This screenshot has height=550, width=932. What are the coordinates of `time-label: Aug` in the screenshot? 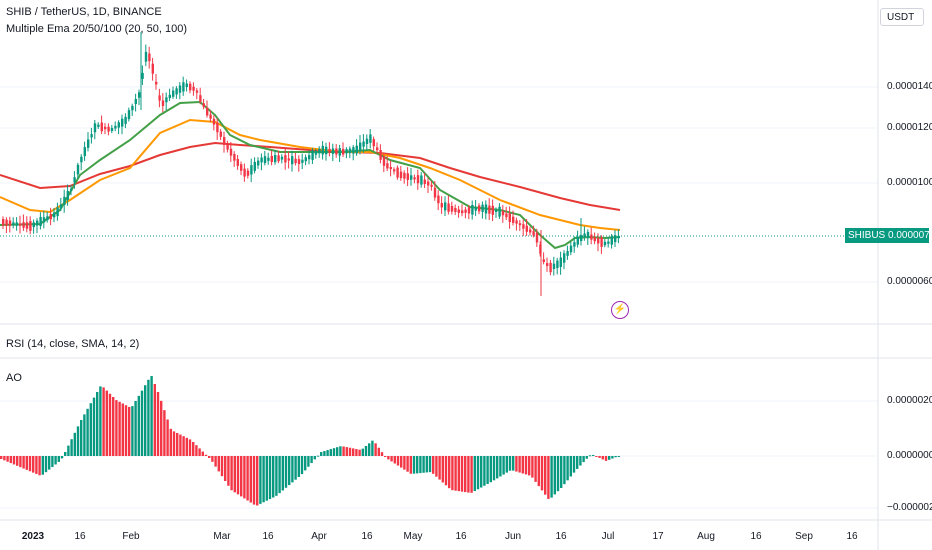 It's located at (706, 536).